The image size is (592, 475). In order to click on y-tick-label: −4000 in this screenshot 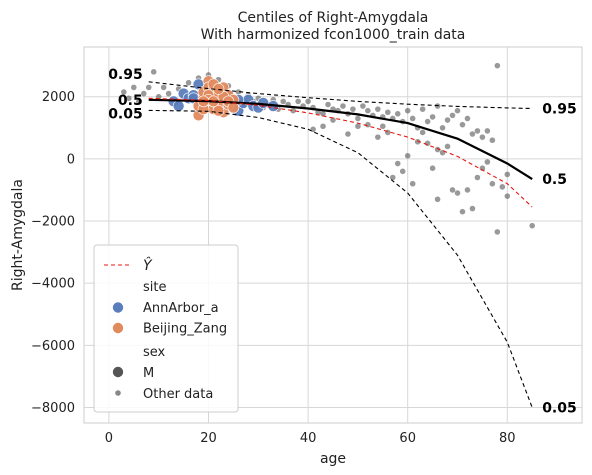, I will do `click(53, 284)`.